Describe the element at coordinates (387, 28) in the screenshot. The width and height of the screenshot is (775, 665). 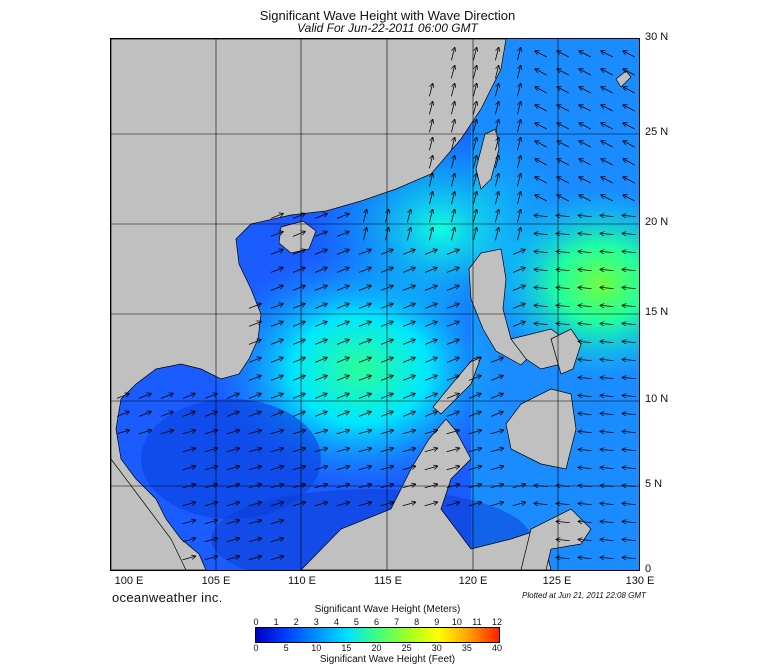
I see `map-subtitle: Valid For Jun-22-2011 06:00 GMT` at that location.